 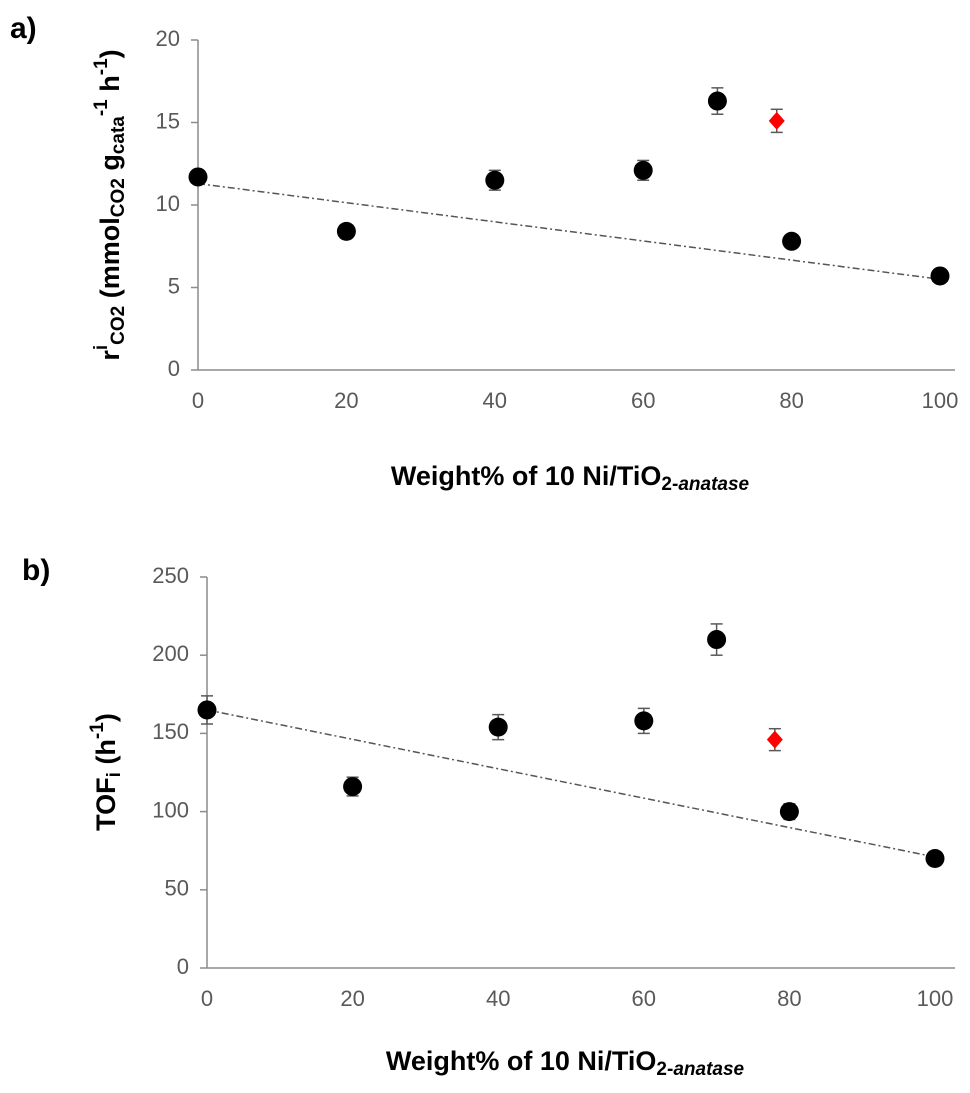 I want to click on y-tick-label: 250, so click(x=170, y=575).